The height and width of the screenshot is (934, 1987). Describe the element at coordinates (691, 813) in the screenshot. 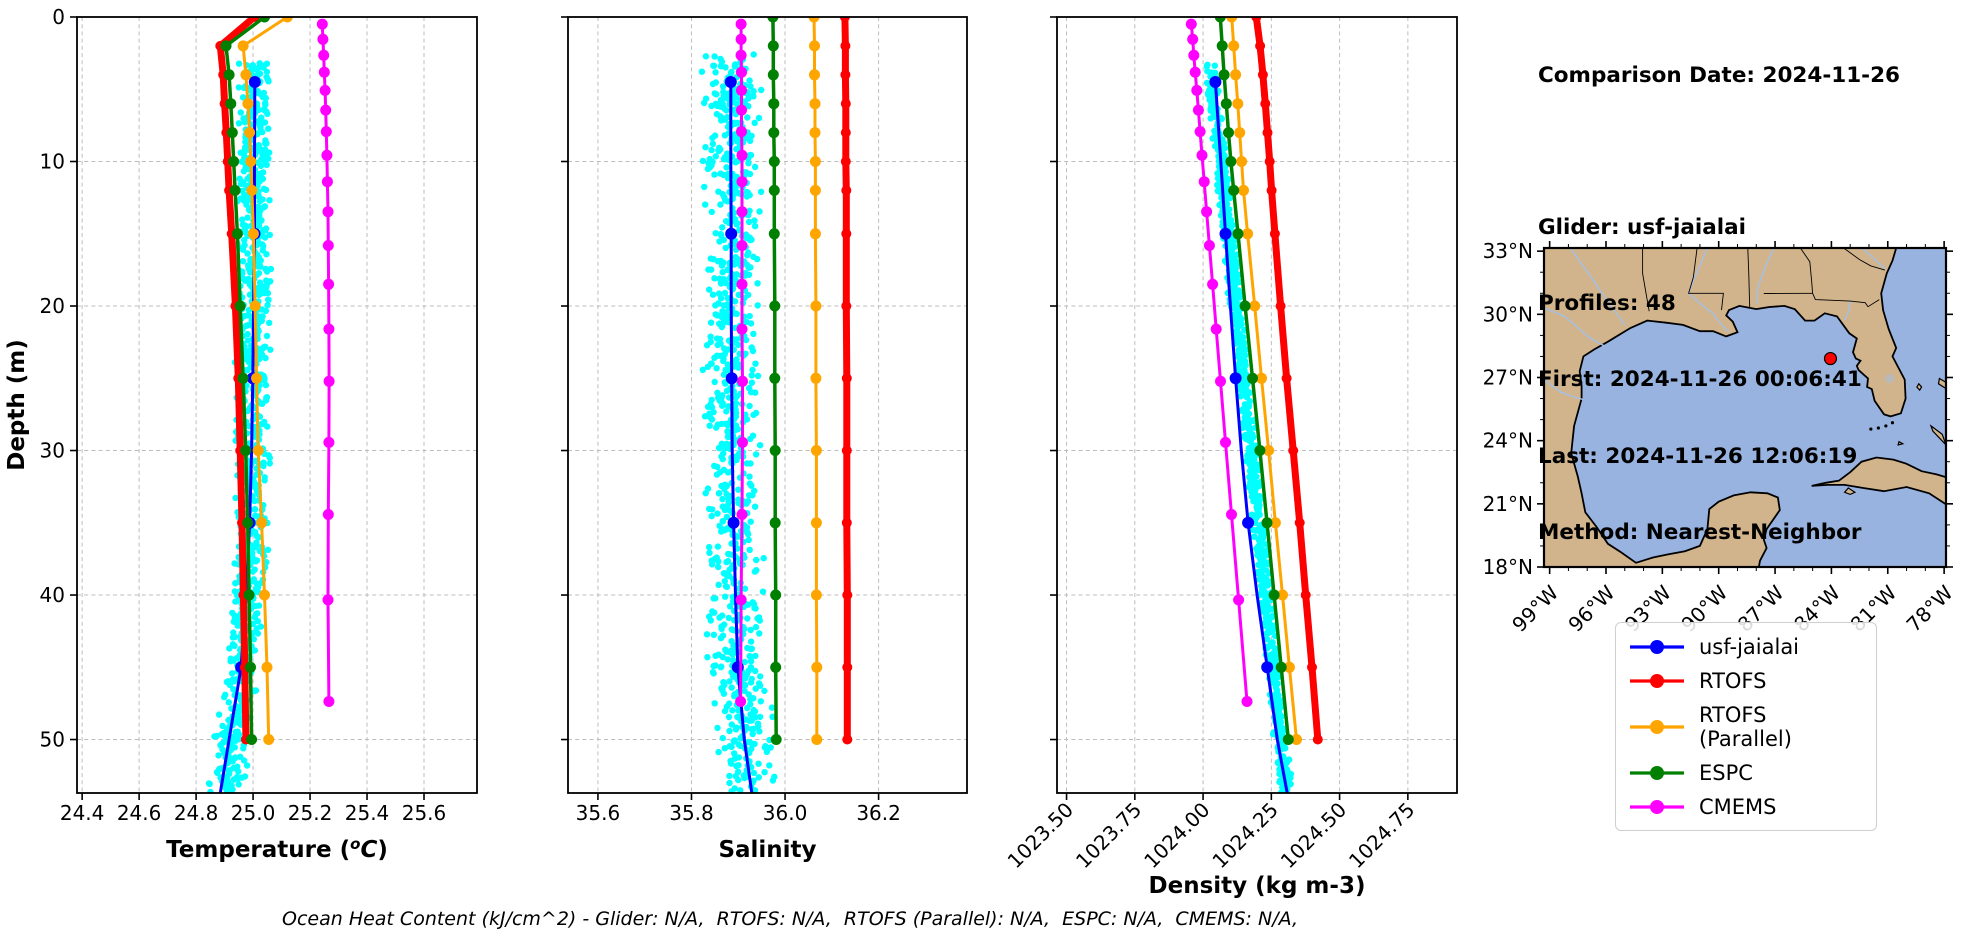

I see `x-tick-label: 35.8` at that location.